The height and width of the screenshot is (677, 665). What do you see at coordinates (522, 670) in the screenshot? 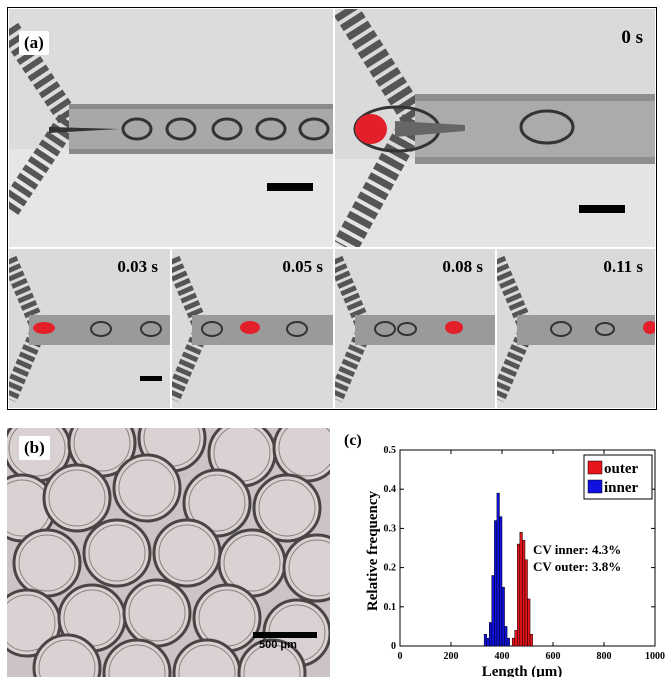
I see `x-axis-label: Length (μm)` at bounding box center [522, 670].